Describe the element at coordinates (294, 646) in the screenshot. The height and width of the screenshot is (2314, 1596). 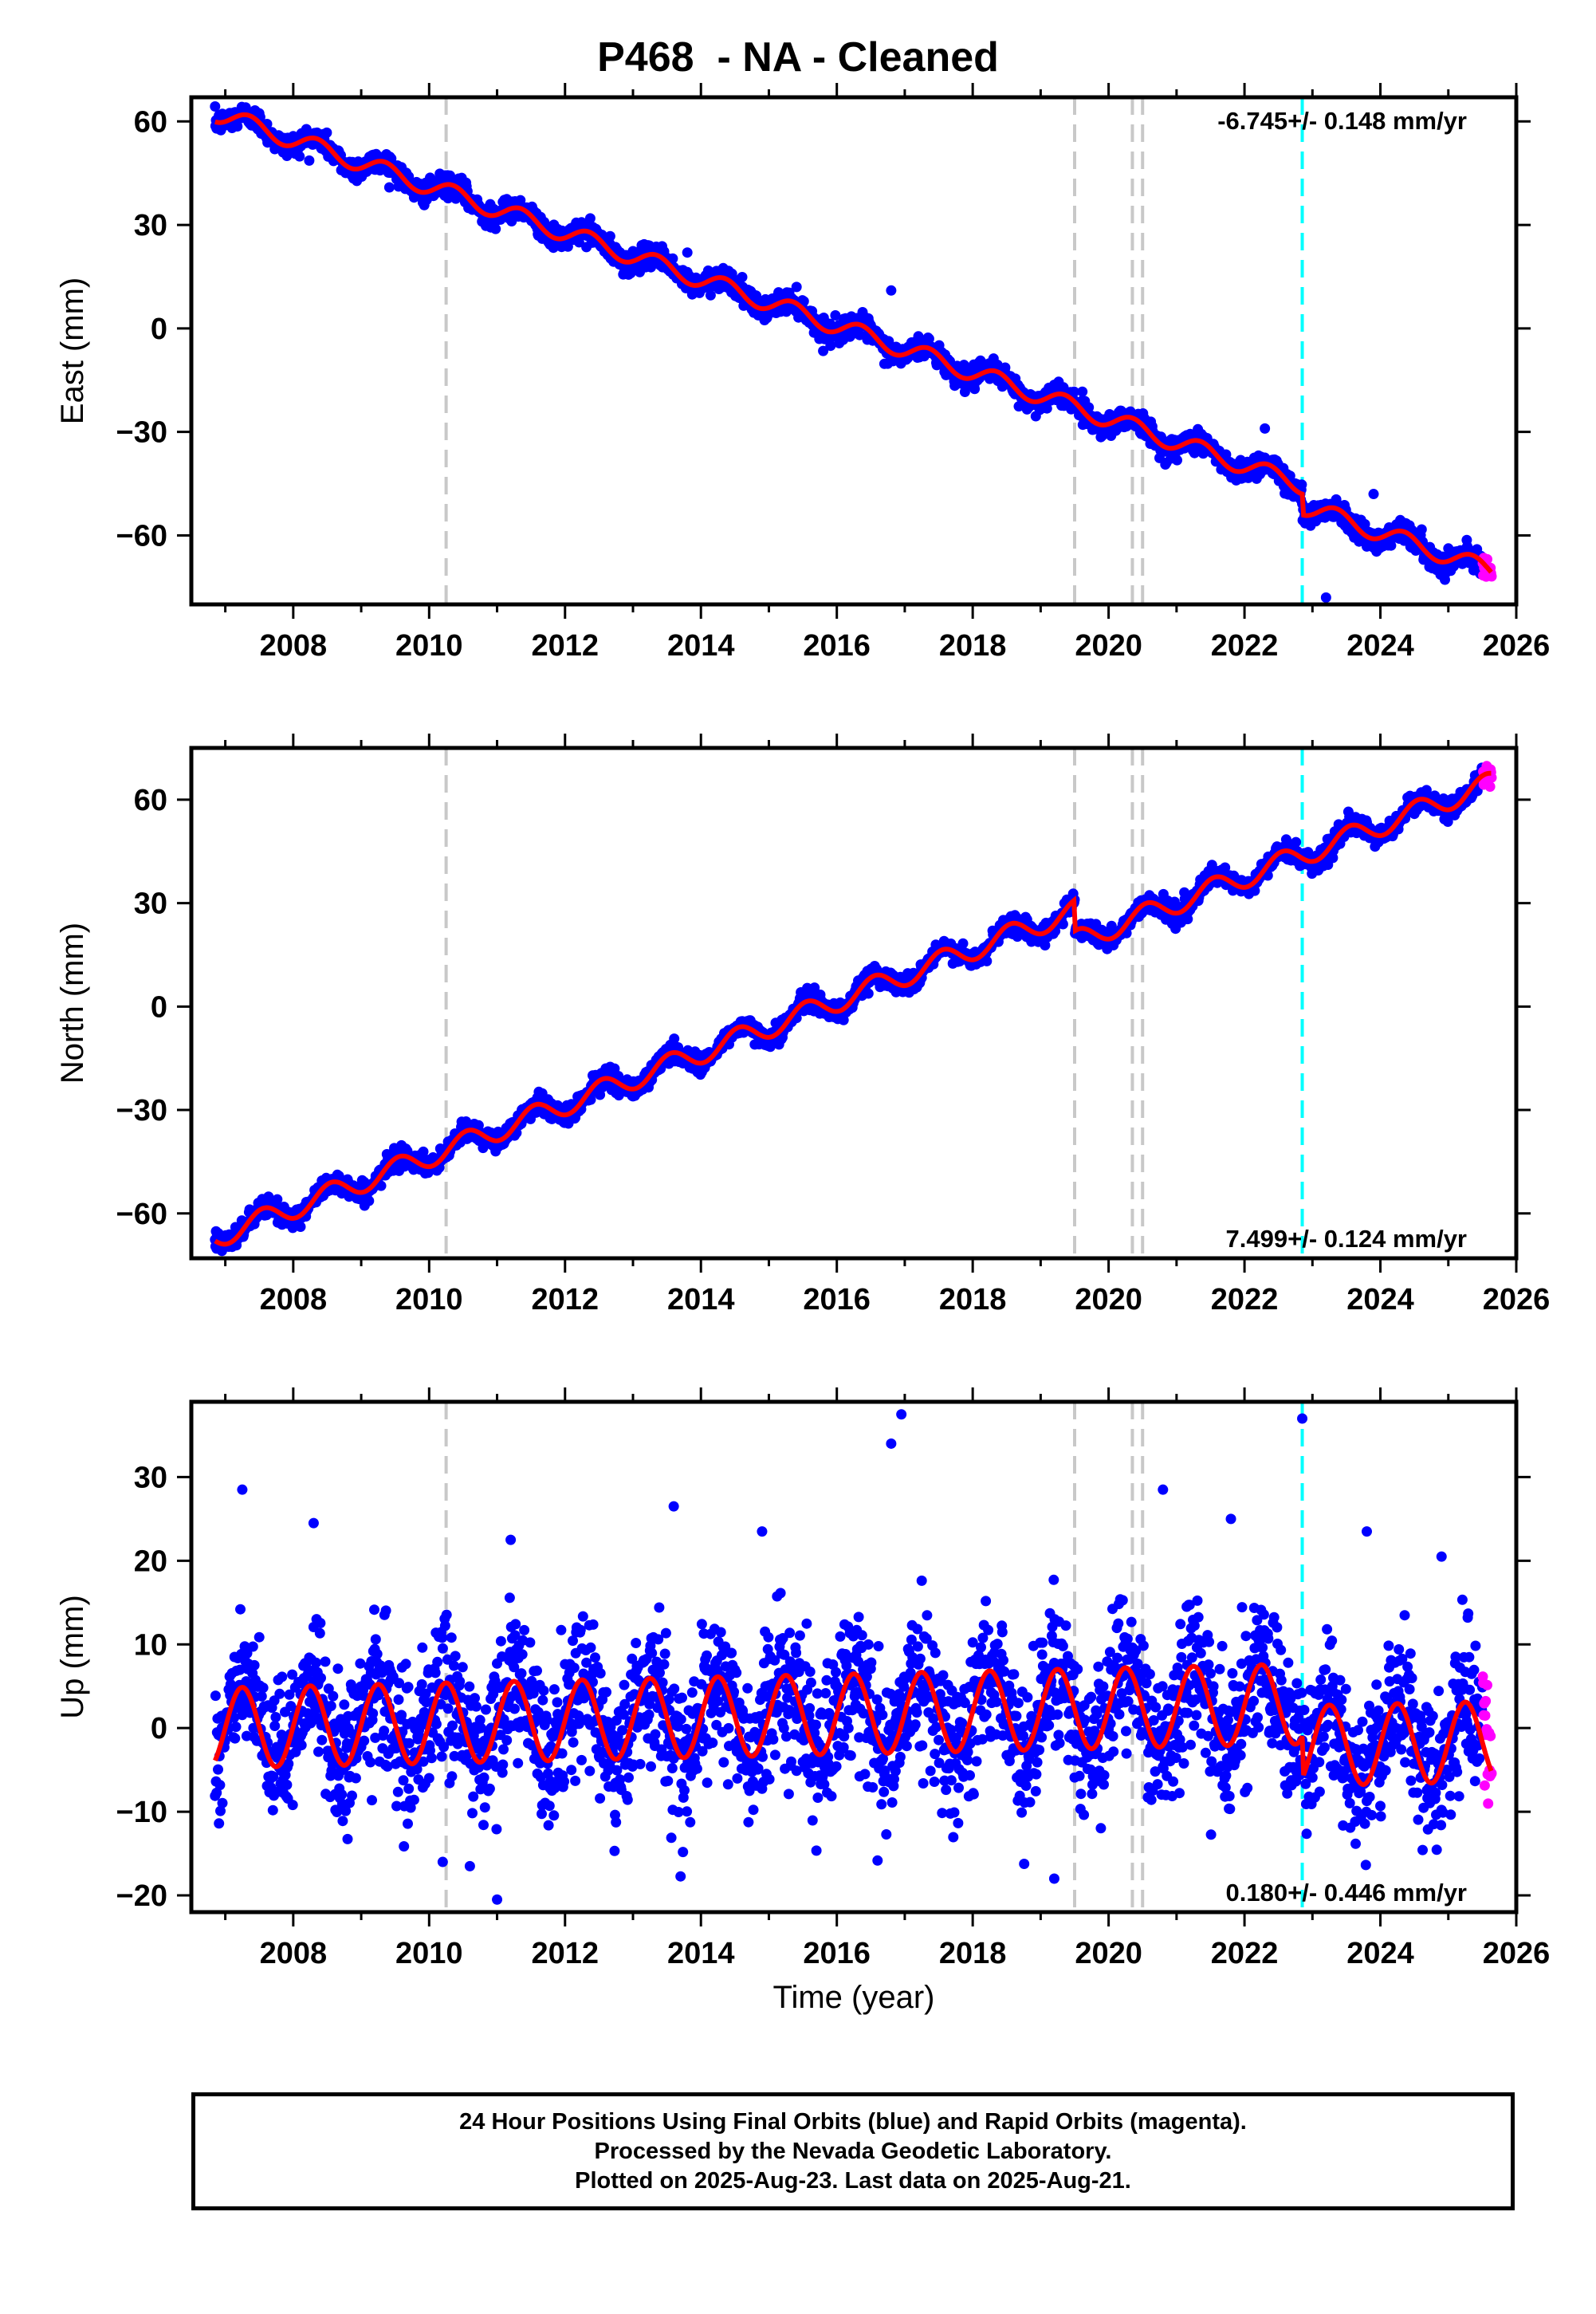
I see `east-x-tick-label: 2008` at that location.